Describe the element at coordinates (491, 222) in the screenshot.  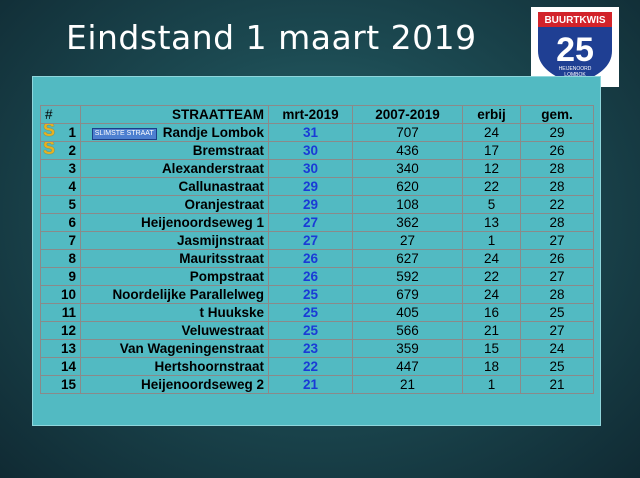
I see `erbij-cell: 13` at that location.